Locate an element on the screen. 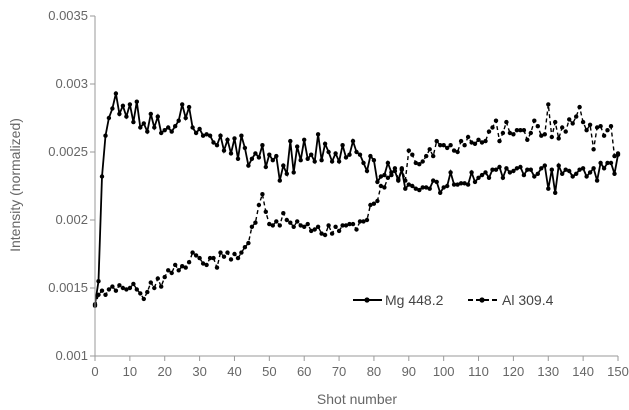 This screenshot has height=410, width=629. x-tick-label: 150 is located at coordinates (618, 371).